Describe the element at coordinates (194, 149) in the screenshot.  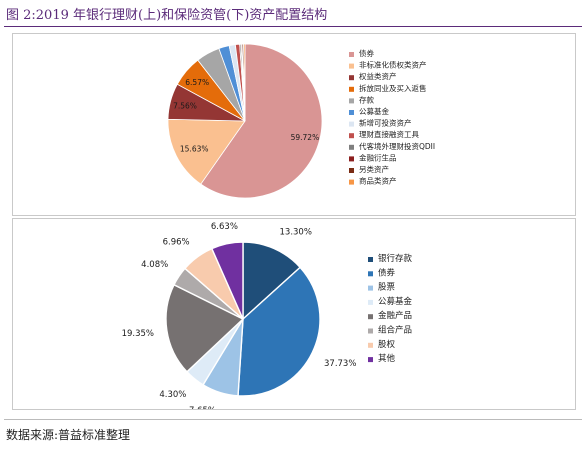
I see `data-label: 15.63%` at that location.